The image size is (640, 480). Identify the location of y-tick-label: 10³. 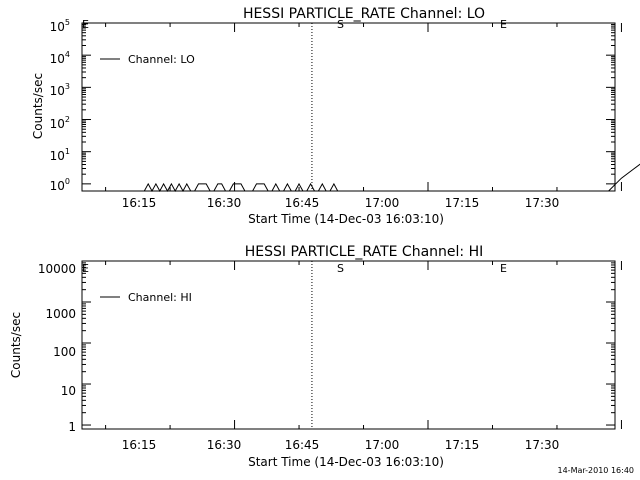
(60, 90).